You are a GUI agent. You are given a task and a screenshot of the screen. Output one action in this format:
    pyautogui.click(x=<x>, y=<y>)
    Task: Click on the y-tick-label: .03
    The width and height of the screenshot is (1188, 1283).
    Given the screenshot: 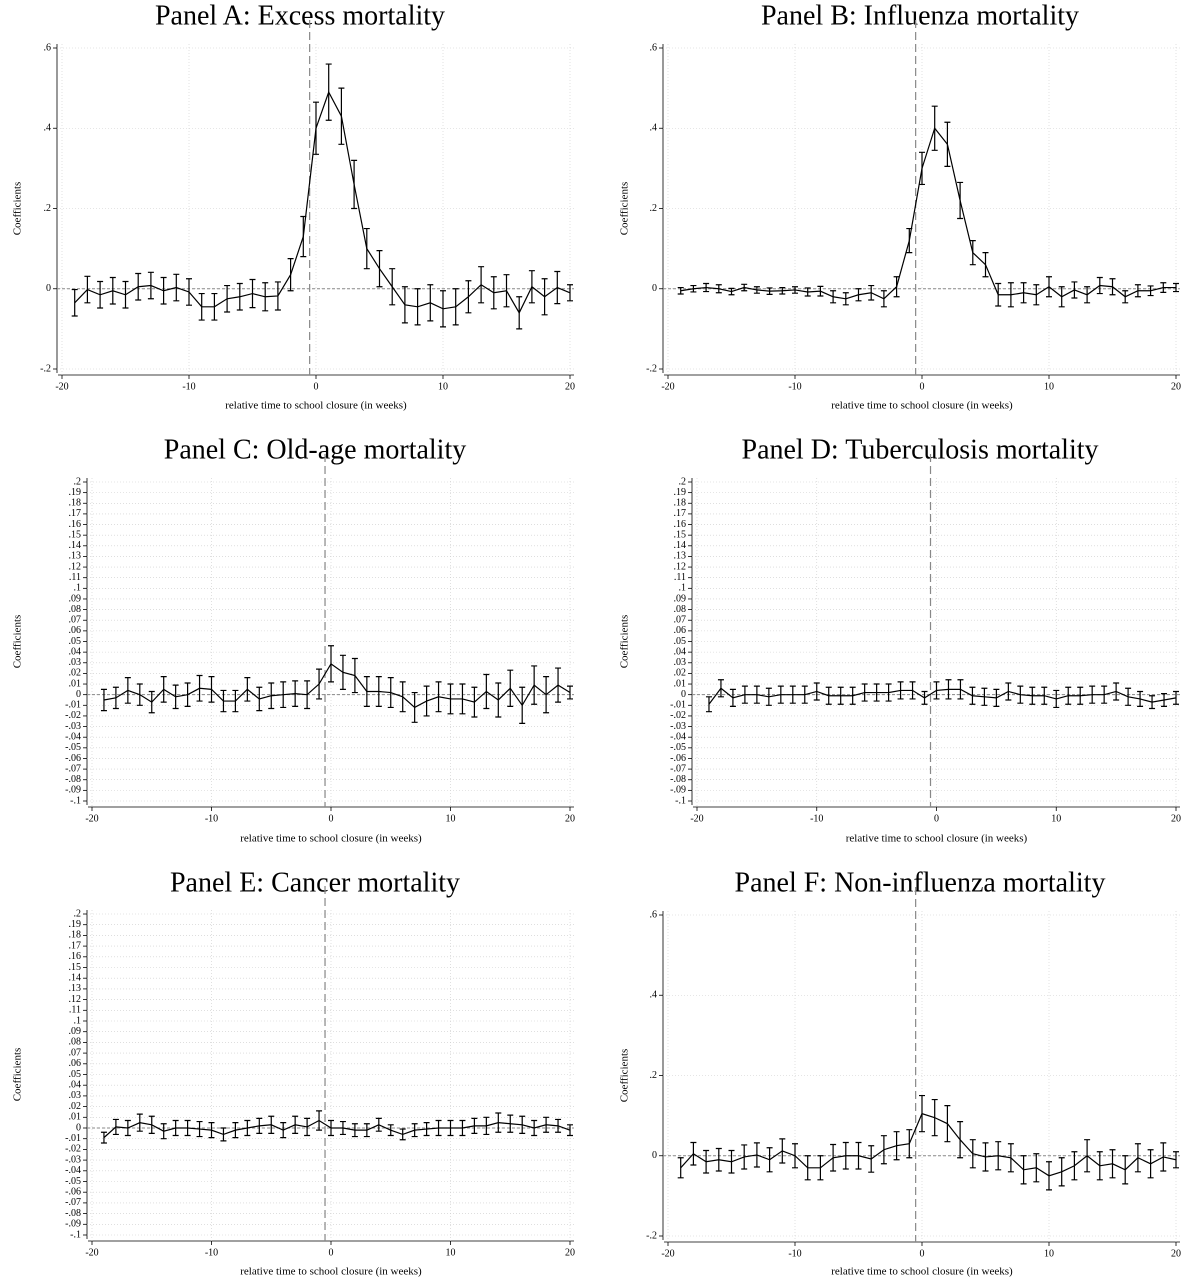 What is the action you would take?
    pyautogui.click(x=680, y=662)
    